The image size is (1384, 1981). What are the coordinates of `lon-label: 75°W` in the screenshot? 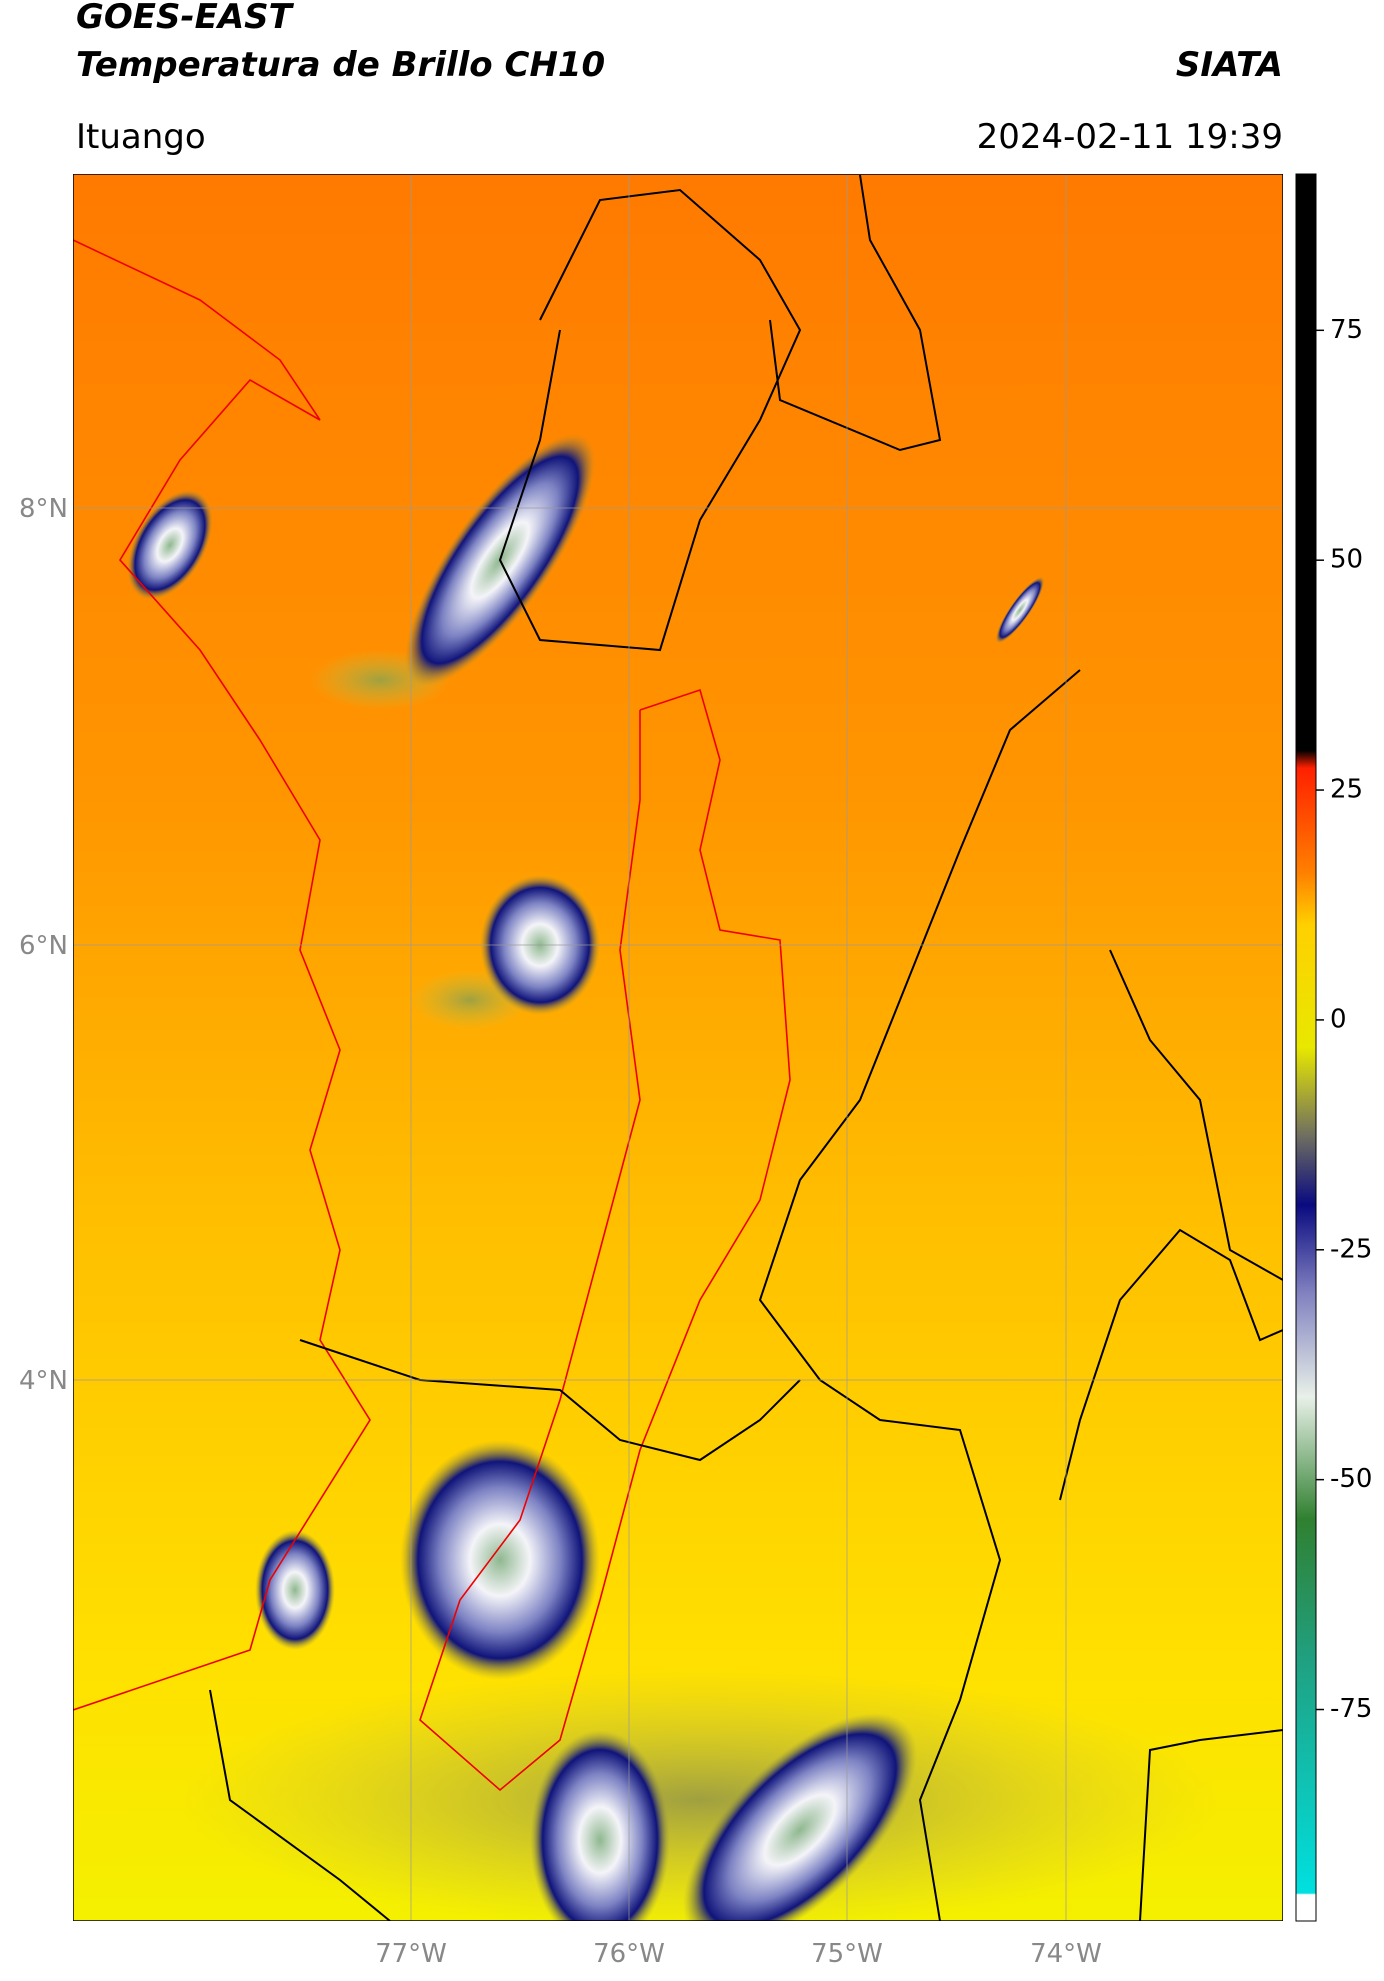 It's located at (847, 1954).